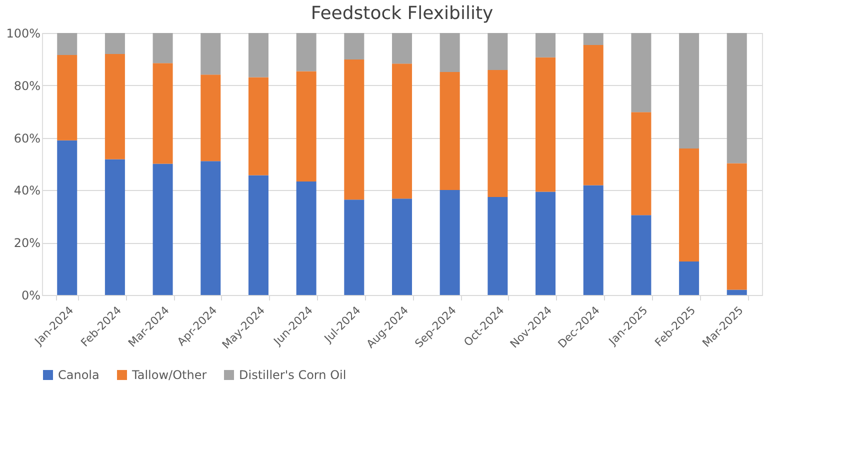 The height and width of the screenshot is (458, 846). What do you see at coordinates (27, 85) in the screenshot?
I see `y-tick-label: 80%` at bounding box center [27, 85].